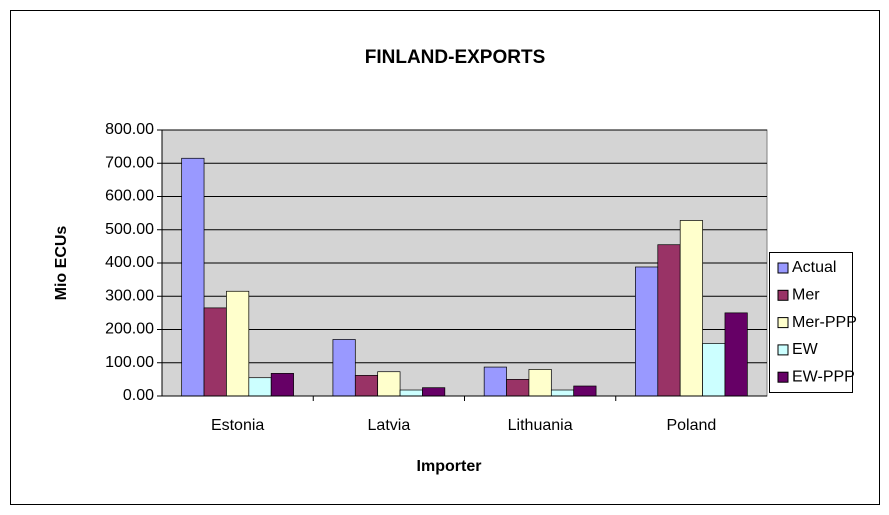 The height and width of the screenshot is (515, 889). What do you see at coordinates (805, 349) in the screenshot?
I see `legend-label: EW` at bounding box center [805, 349].